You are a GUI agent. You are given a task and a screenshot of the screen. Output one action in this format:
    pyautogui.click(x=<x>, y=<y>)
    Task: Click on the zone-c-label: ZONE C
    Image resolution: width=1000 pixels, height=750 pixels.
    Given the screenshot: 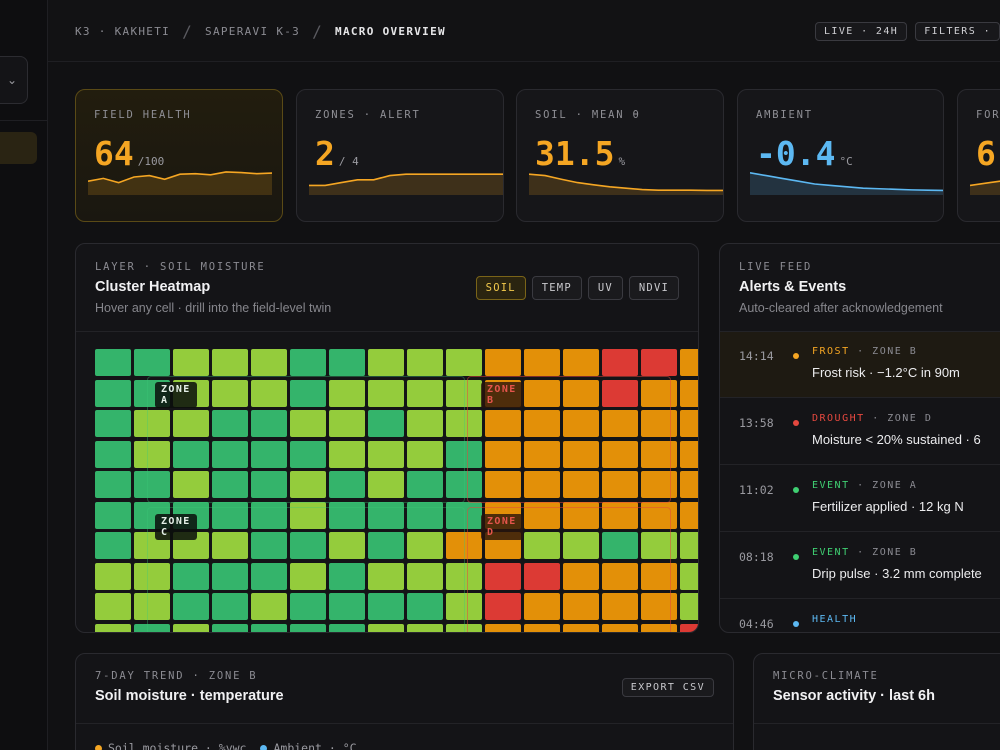 What is the action you would take?
    pyautogui.click(x=176, y=527)
    